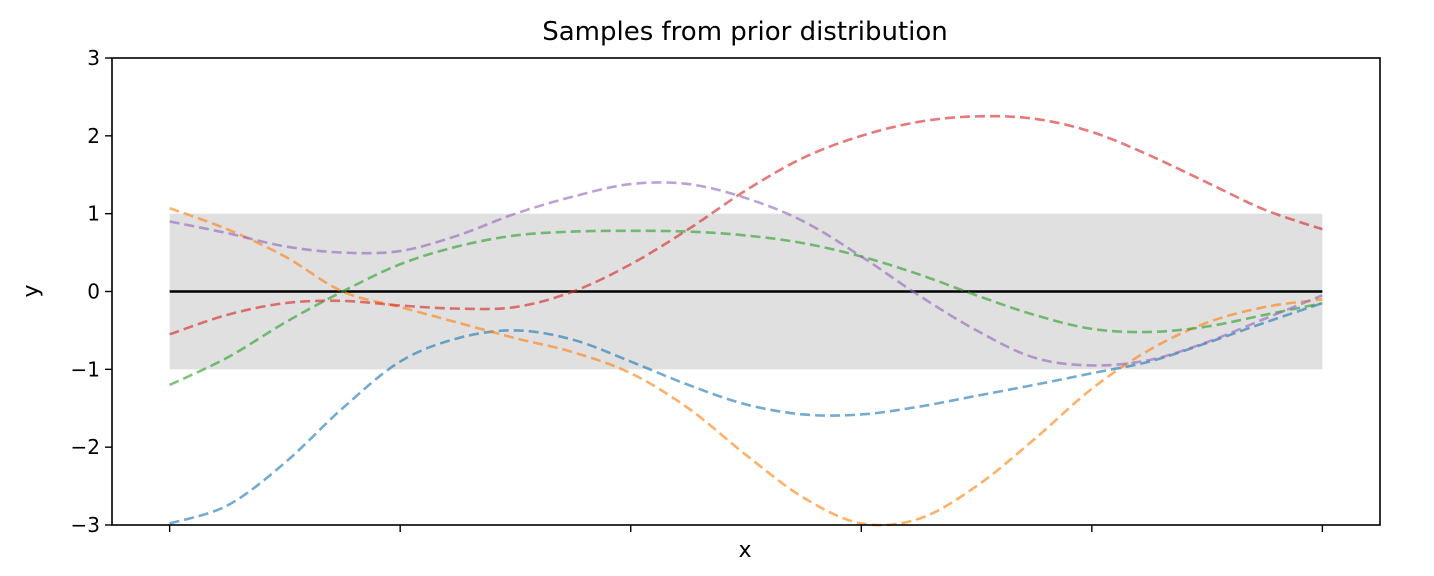  I want to click on y-tick-label: 2, so click(93, 136).